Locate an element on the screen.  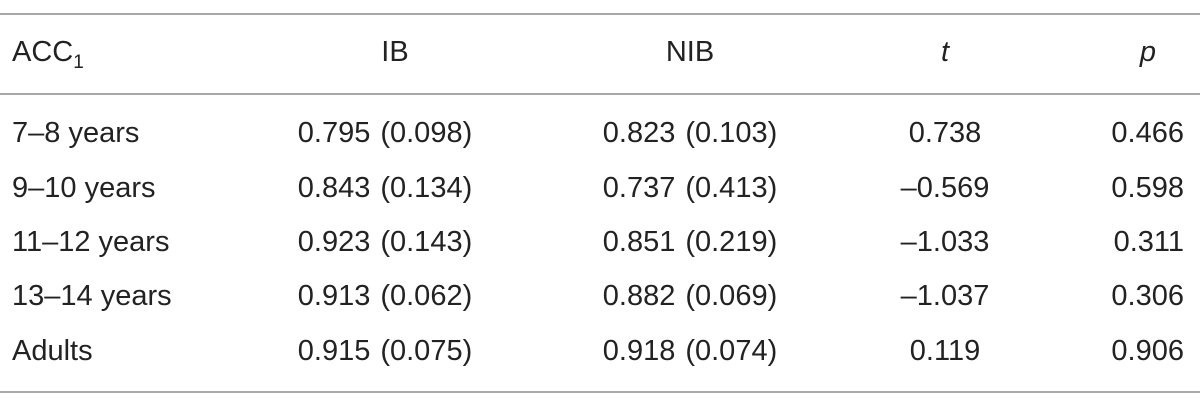
p-value: 0.466 is located at coordinates (1147, 133).